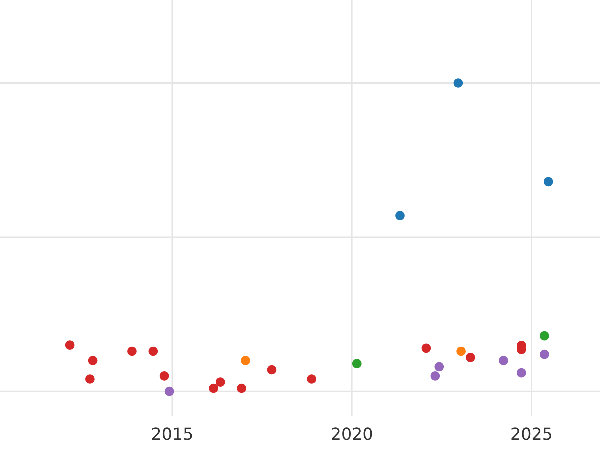  I want to click on x-tick-label: 2020, so click(352, 434).